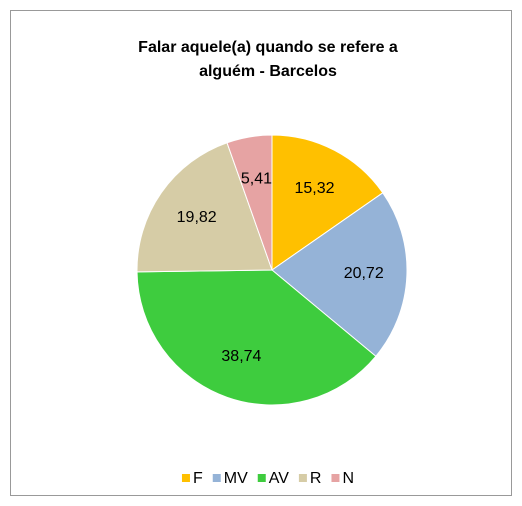 The image size is (522, 506). I want to click on legend-item: F, so click(192, 478).